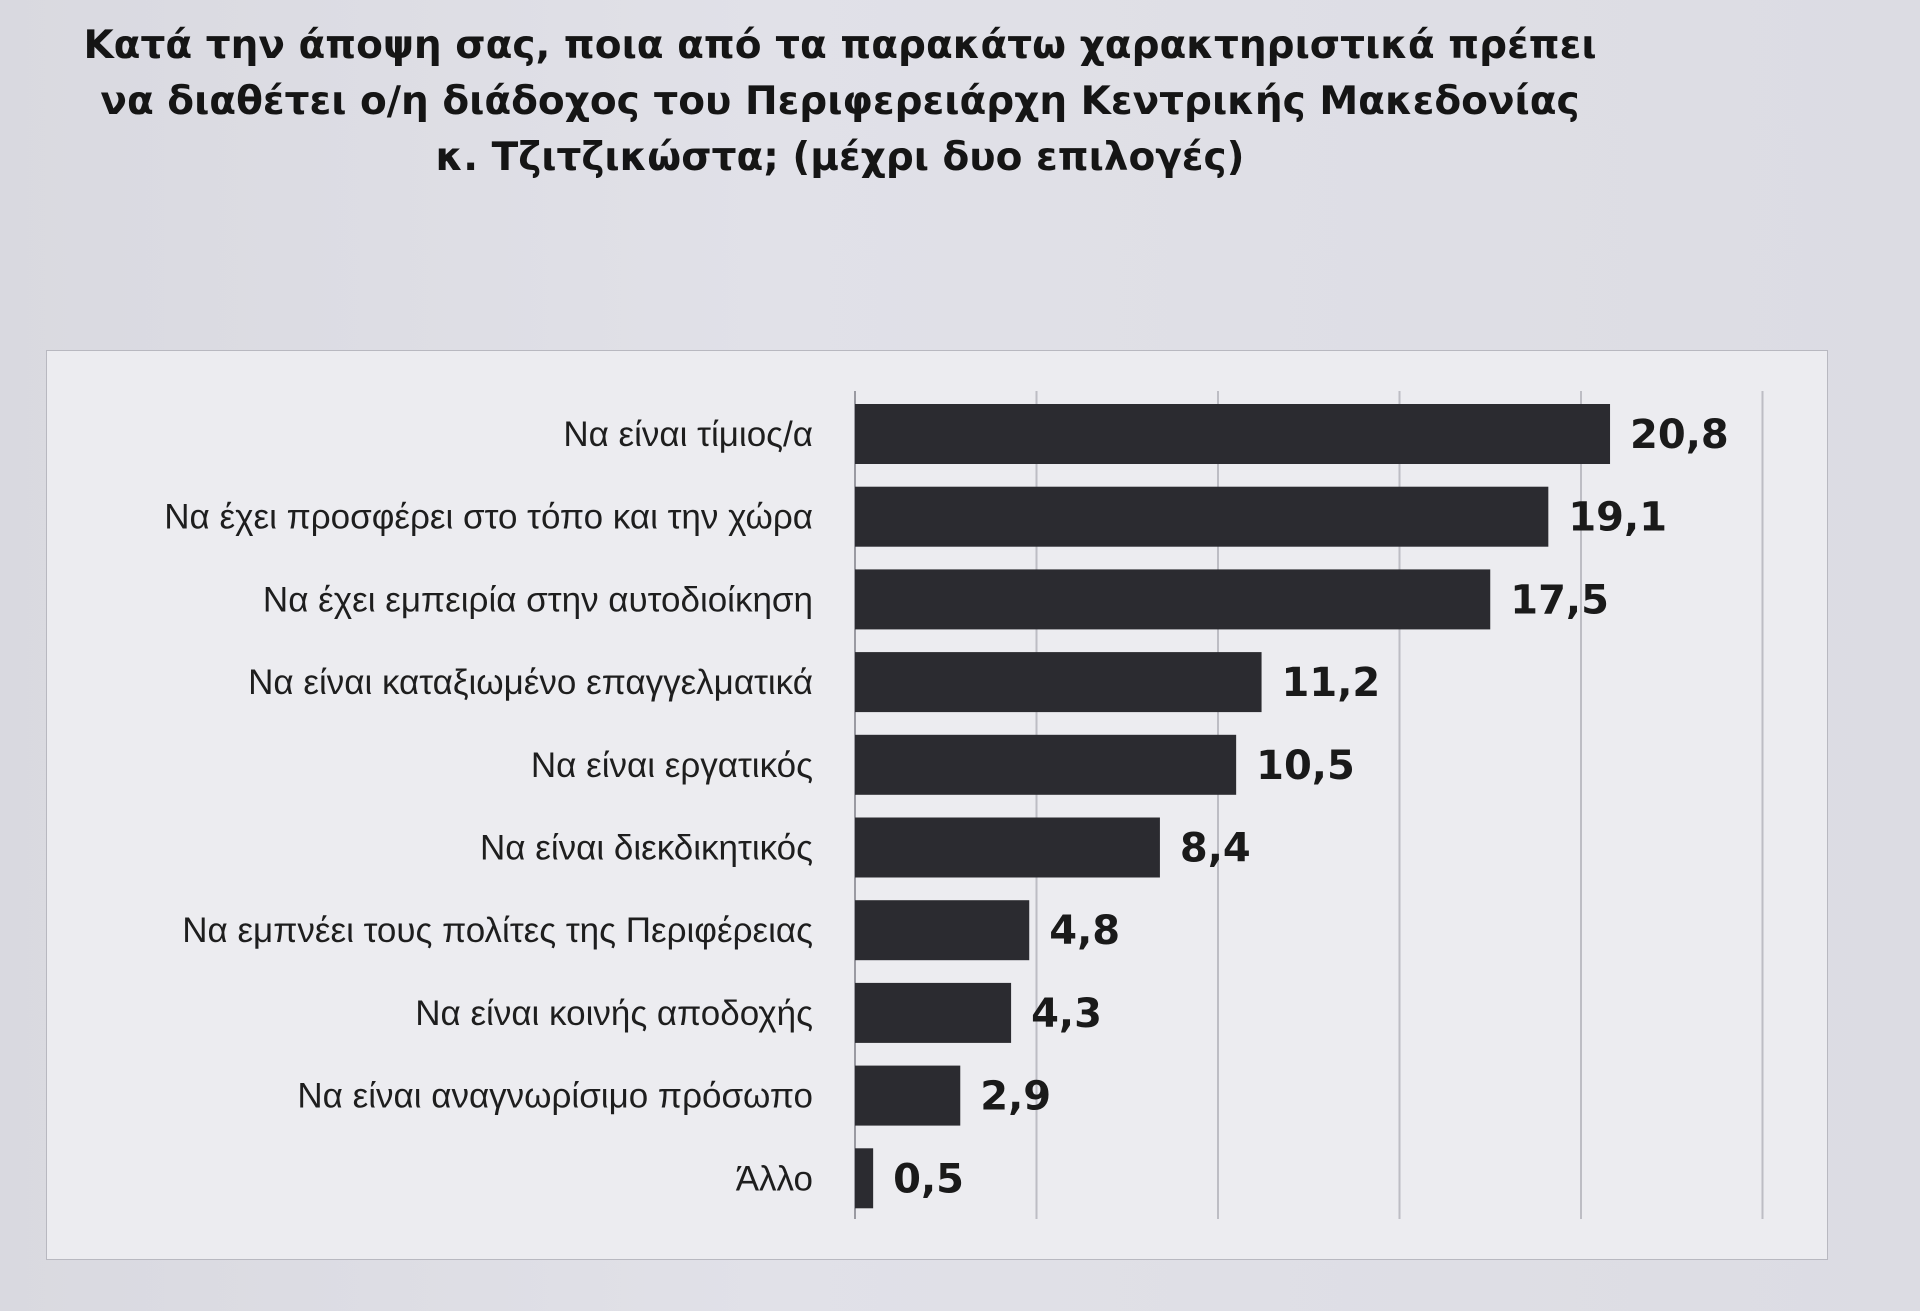 Image resolution: width=1920 pixels, height=1311 pixels. Describe the element at coordinates (774, 1178) in the screenshot. I see `category-label-10: Άλλο` at that location.